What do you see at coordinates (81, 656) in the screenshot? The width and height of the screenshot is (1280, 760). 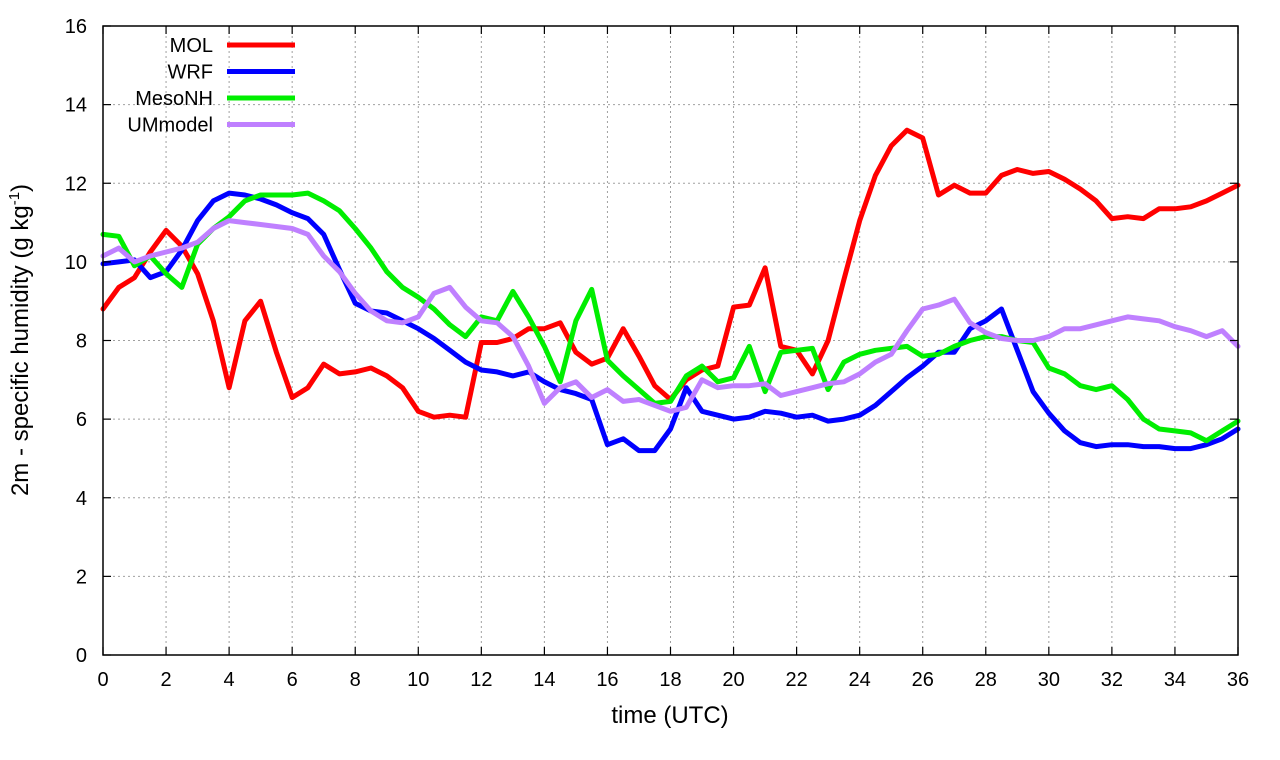 I see `y-tick-label: 0` at bounding box center [81, 656].